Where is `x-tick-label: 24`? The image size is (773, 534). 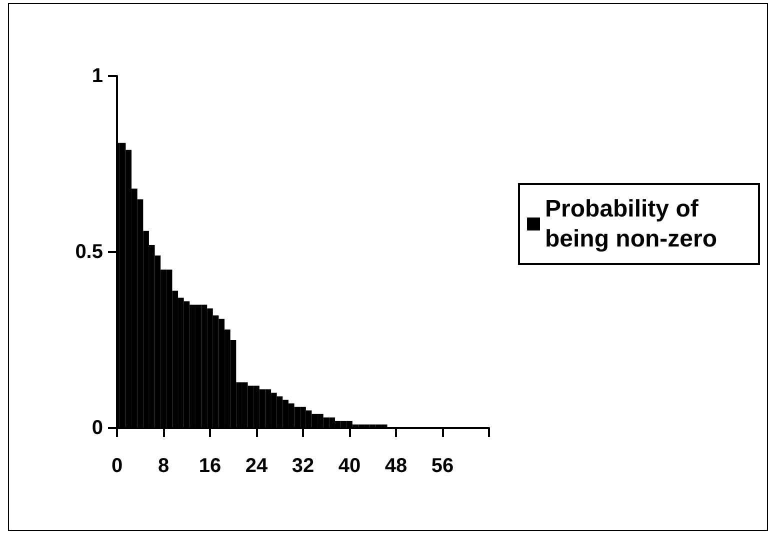
x-tick-label: 24 is located at coordinates (256, 466).